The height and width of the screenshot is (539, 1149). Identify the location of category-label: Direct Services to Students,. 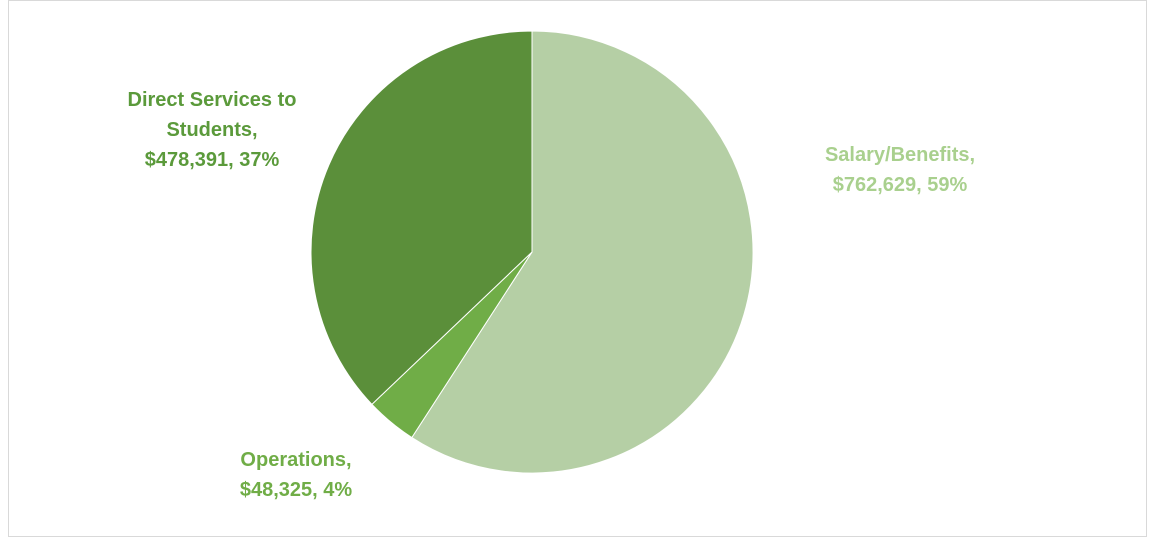
(212, 115).